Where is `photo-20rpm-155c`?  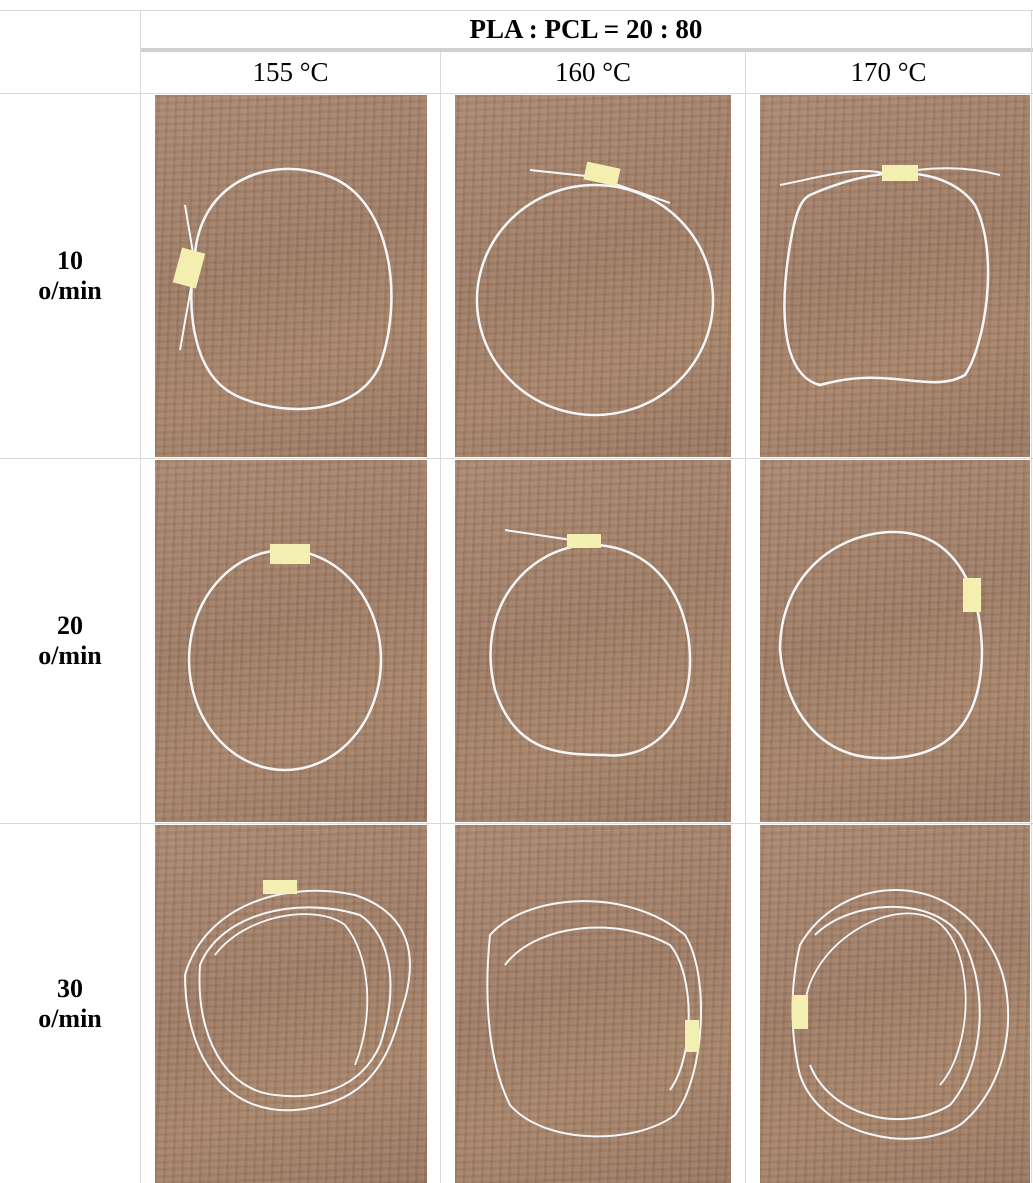
photo-20rpm-155c is located at coordinates (291, 641).